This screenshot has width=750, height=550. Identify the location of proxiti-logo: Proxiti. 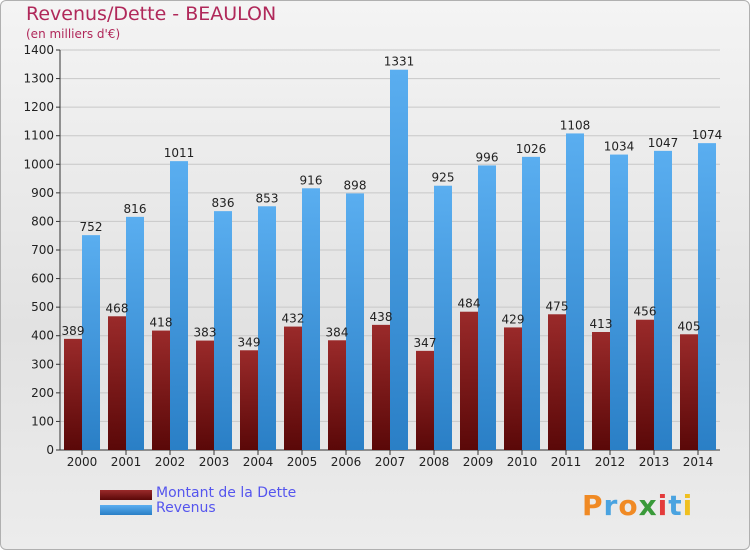
(637, 505).